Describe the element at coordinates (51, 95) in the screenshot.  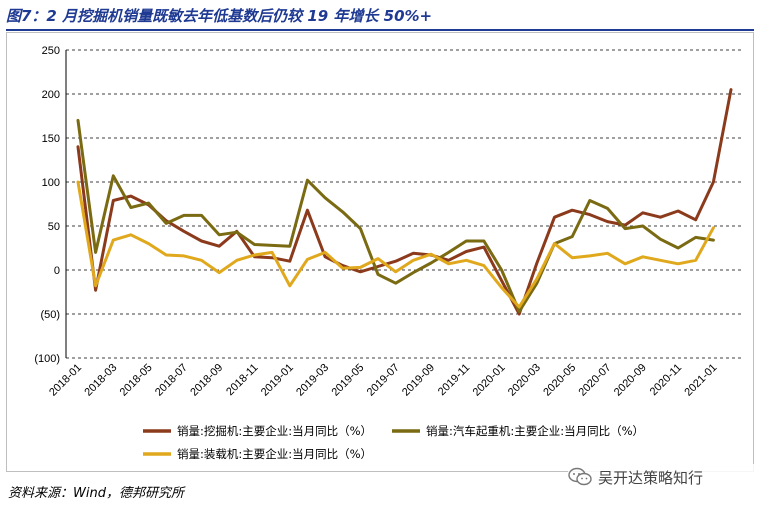
I see `y-tick-label: 200` at that location.